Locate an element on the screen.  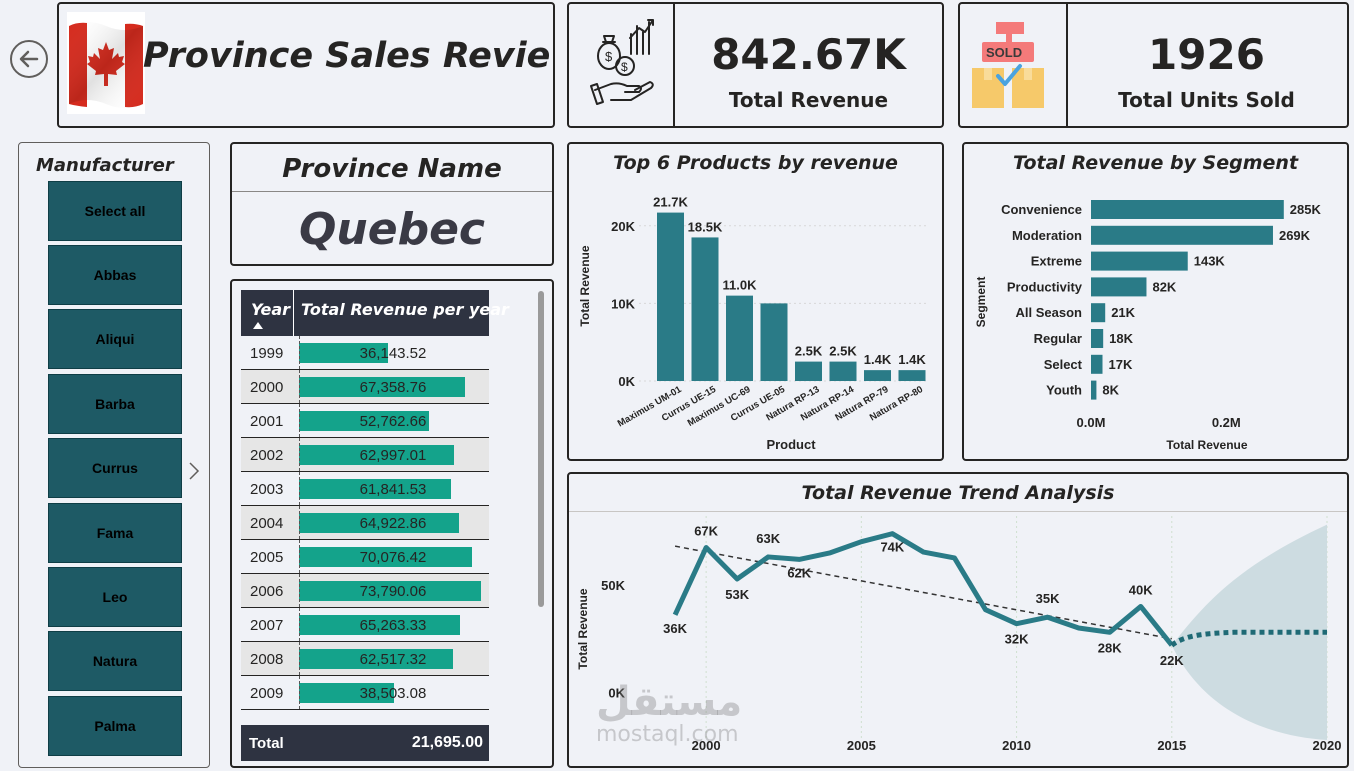
year-cell: 2003 is located at coordinates (267, 489).